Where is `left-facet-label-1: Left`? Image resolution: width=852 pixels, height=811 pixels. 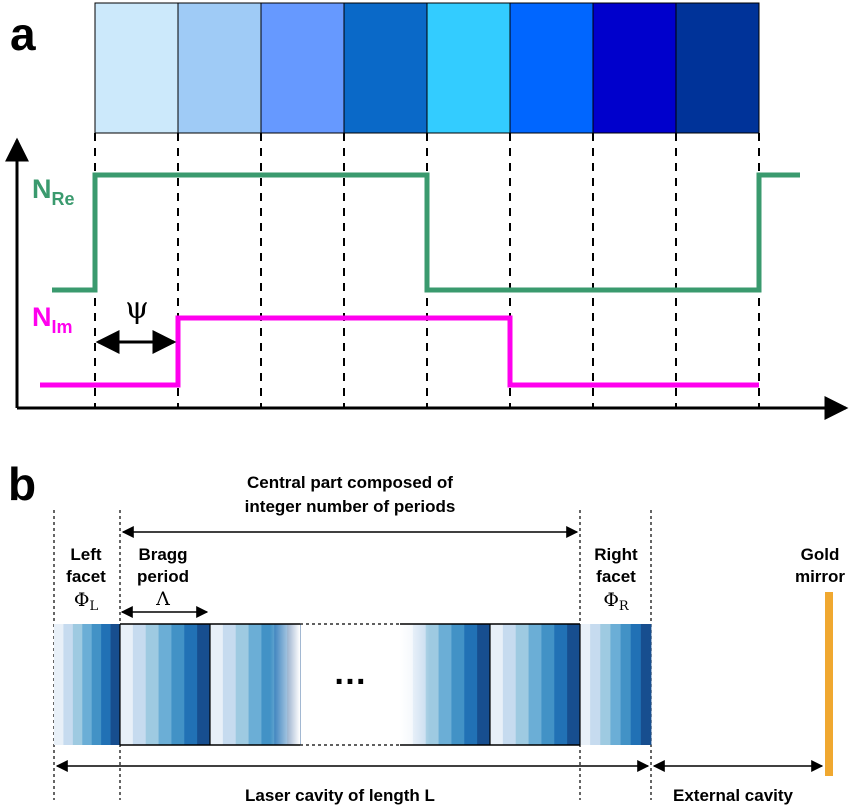
left-facet-label-1: Left is located at coordinates (86, 554).